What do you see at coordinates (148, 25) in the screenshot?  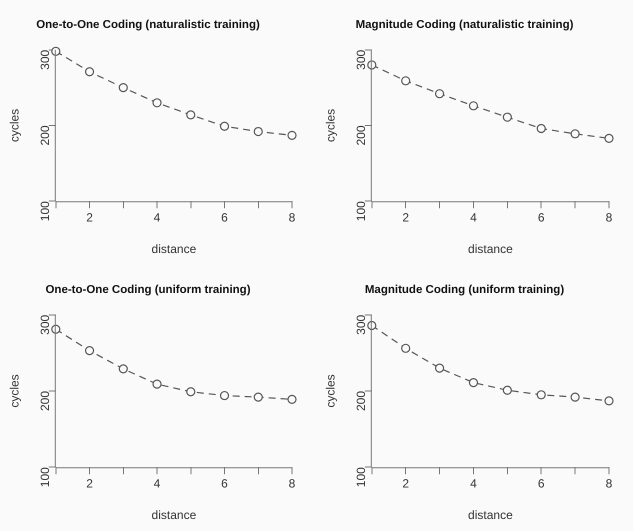 I see `chart-title: One-to-One Coding (naturalistic training)` at bounding box center [148, 25].